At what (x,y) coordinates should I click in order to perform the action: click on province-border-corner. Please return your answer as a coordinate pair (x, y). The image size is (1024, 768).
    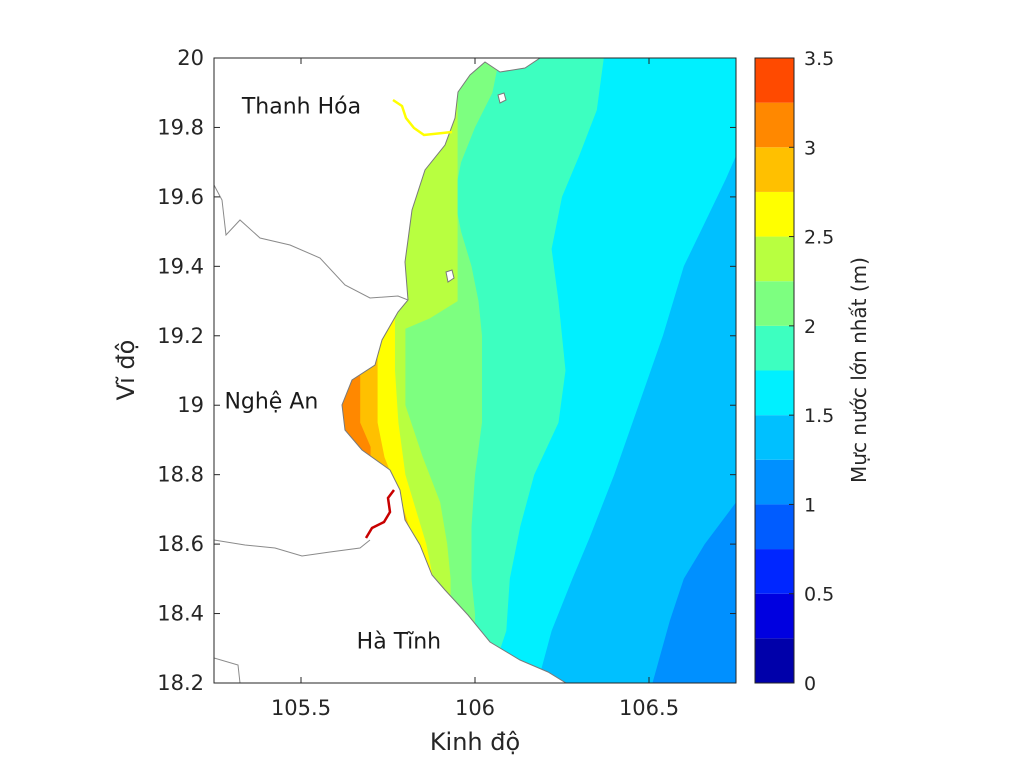
    Looking at the image, I should click on (227, 670).